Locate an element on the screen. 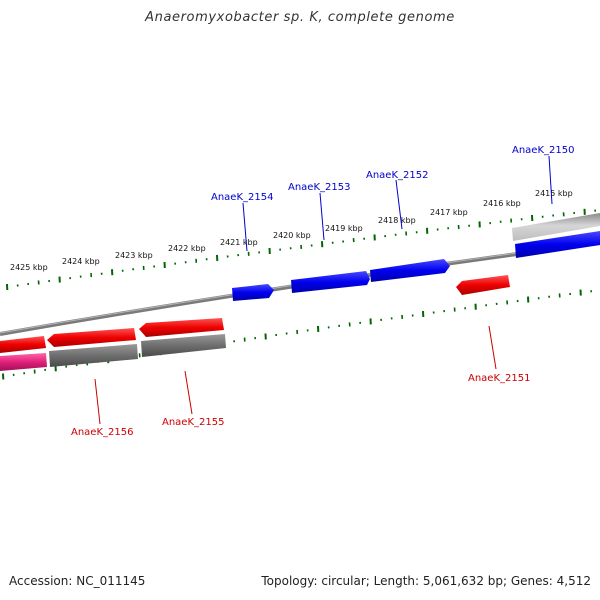 The width and height of the screenshot is (600, 600). gene-pink-rna is located at coordinates (23, 362).